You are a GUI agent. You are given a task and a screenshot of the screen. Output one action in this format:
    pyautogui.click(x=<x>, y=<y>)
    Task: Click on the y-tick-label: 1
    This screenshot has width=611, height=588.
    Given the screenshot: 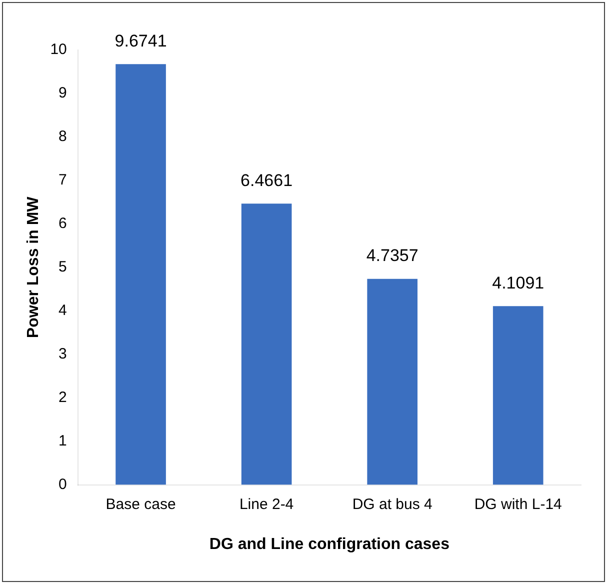 What is the action you would take?
    pyautogui.click(x=62, y=441)
    